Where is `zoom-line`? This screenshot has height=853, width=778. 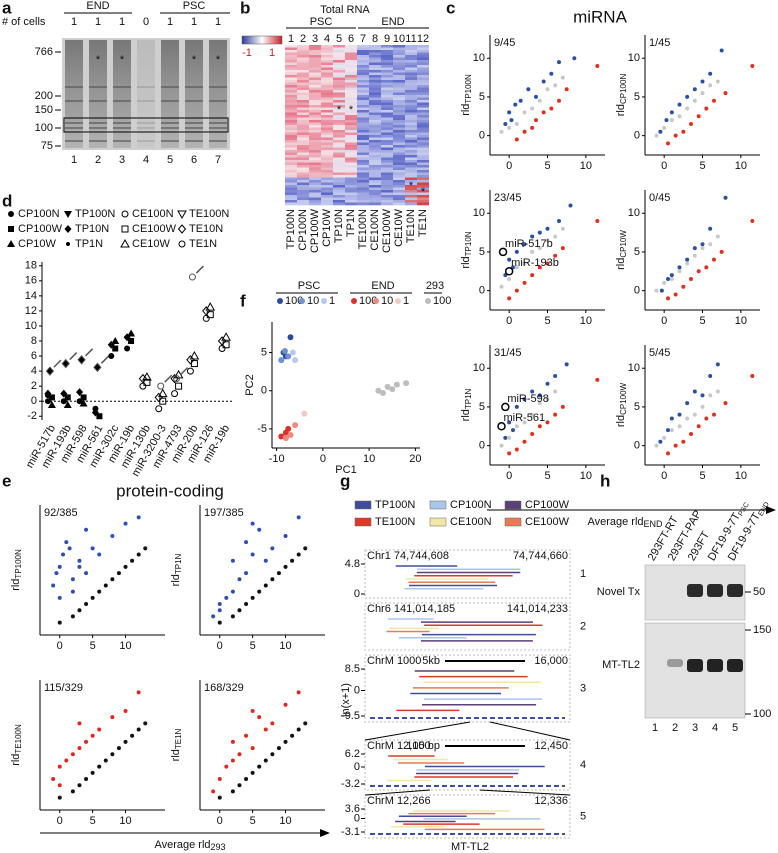
zoom-line is located at coordinates (397, 792).